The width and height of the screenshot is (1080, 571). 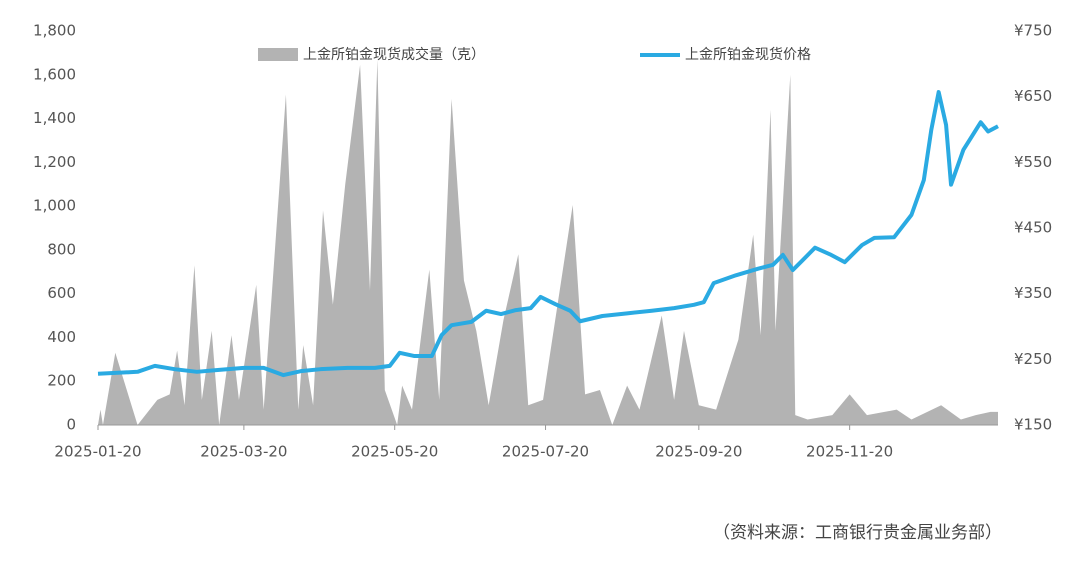 What do you see at coordinates (243, 452) in the screenshot?
I see `x-tick-label: 2025-03-20` at bounding box center [243, 452].